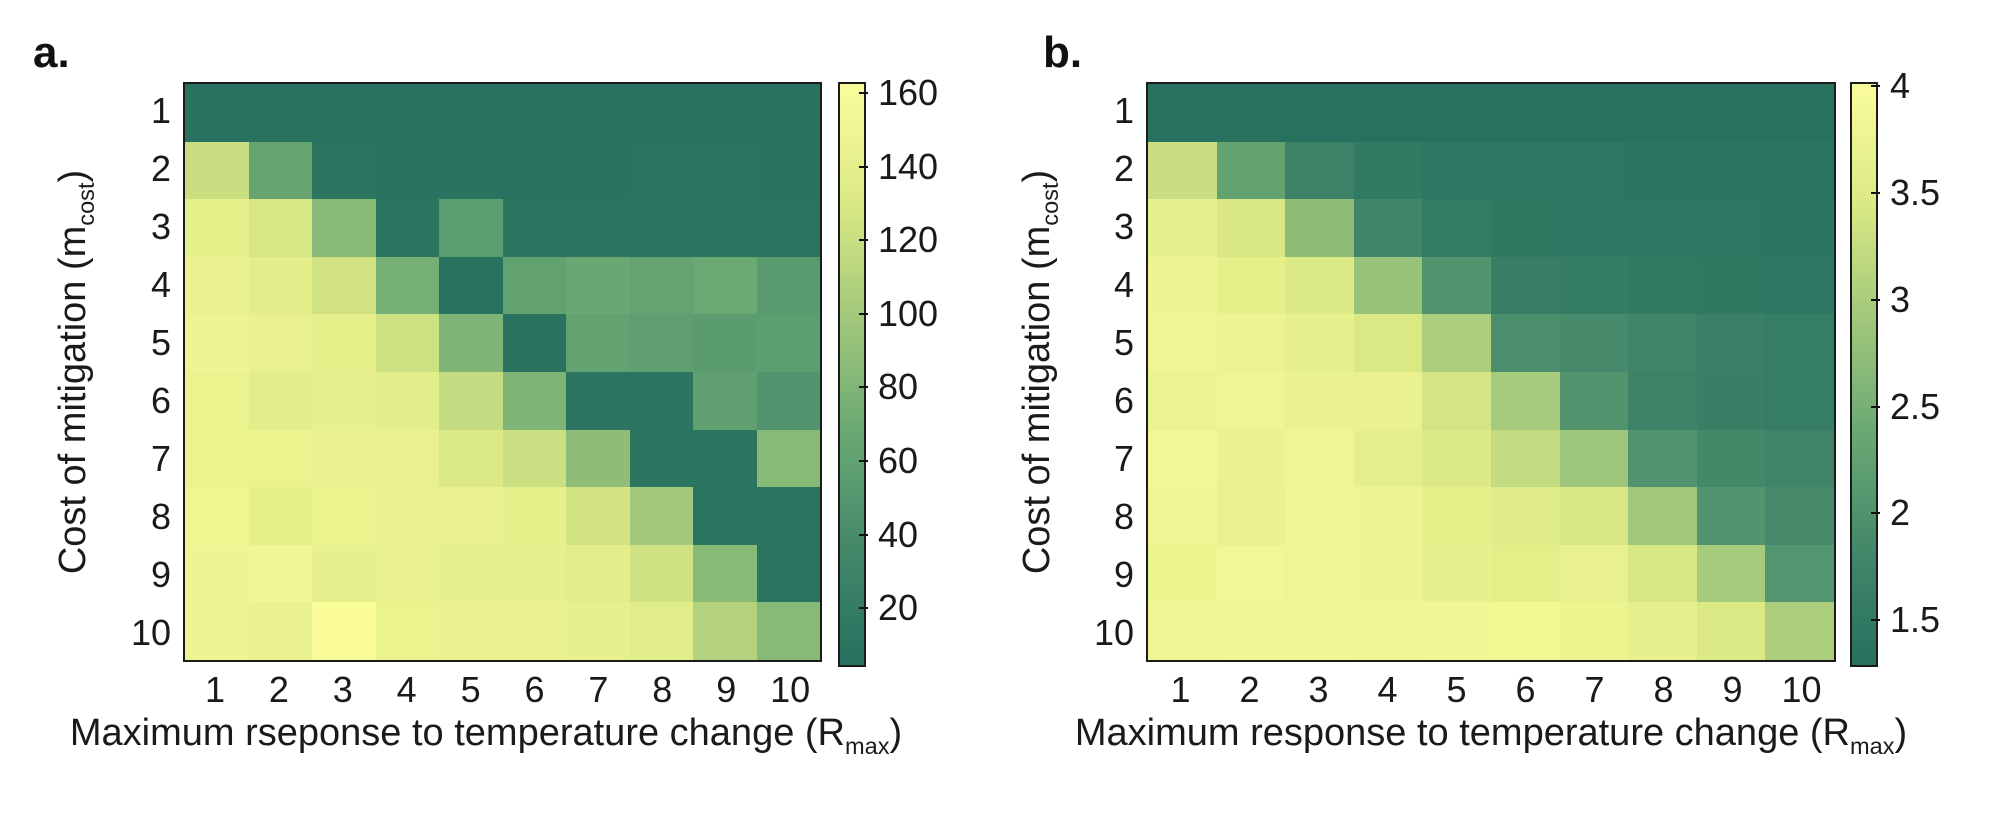 This screenshot has height=824, width=1992. Describe the element at coordinates (1098, 372) in the screenshot. I see `panel-b-y-tick-labels: 1 2 3 4 5 6 7 8 9 10` at that location.